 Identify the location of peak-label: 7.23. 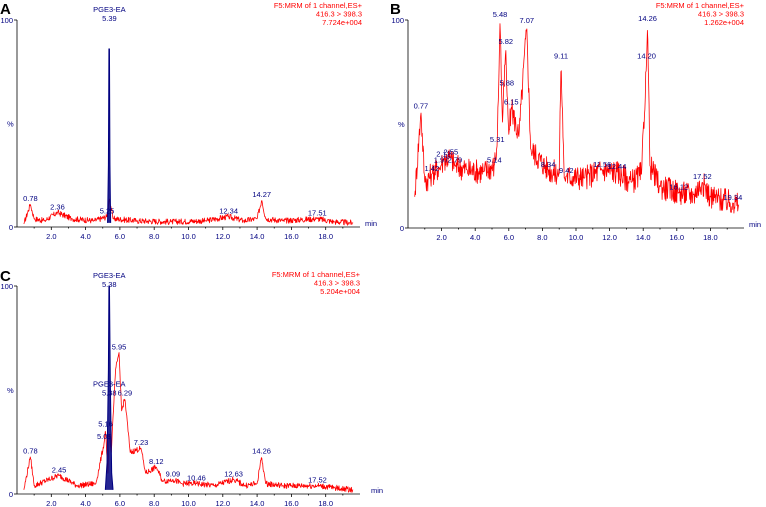
(141, 442).